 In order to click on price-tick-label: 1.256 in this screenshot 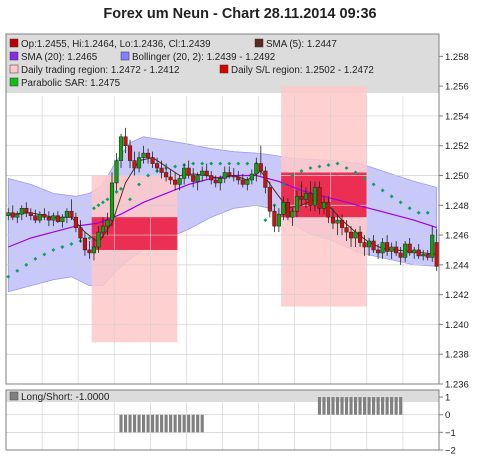, I will do `click(457, 87)`.